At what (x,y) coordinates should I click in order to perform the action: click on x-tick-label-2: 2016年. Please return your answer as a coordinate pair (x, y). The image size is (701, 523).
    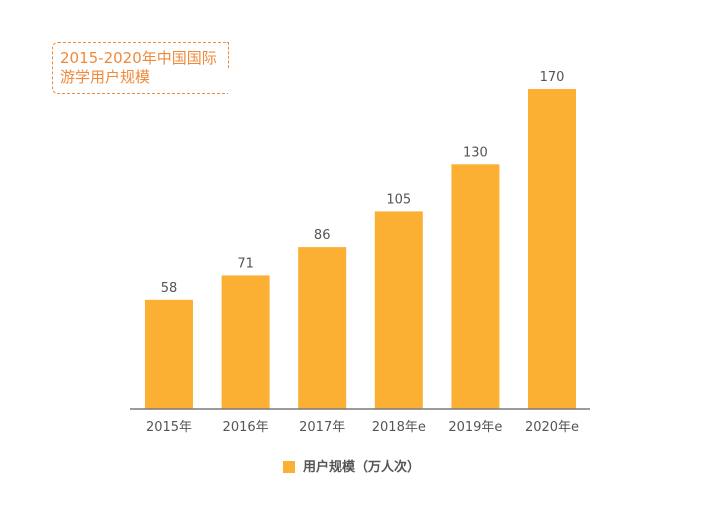
    Looking at the image, I should click on (246, 427).